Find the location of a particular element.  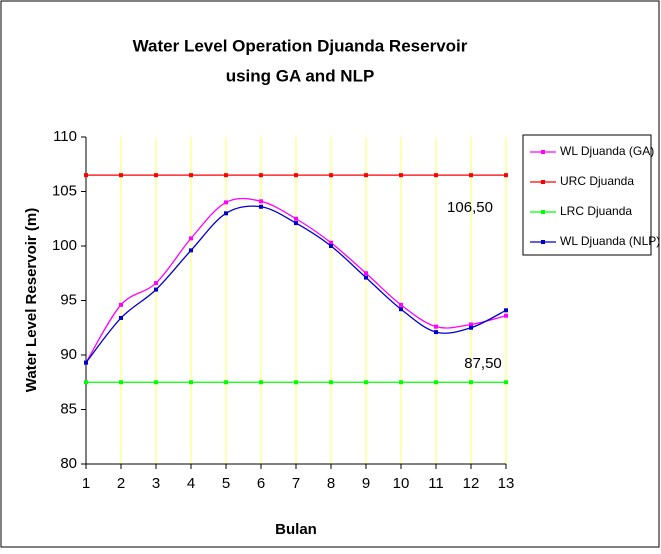

legend-label: WL Djuanda (GA) is located at coordinates (607, 151).